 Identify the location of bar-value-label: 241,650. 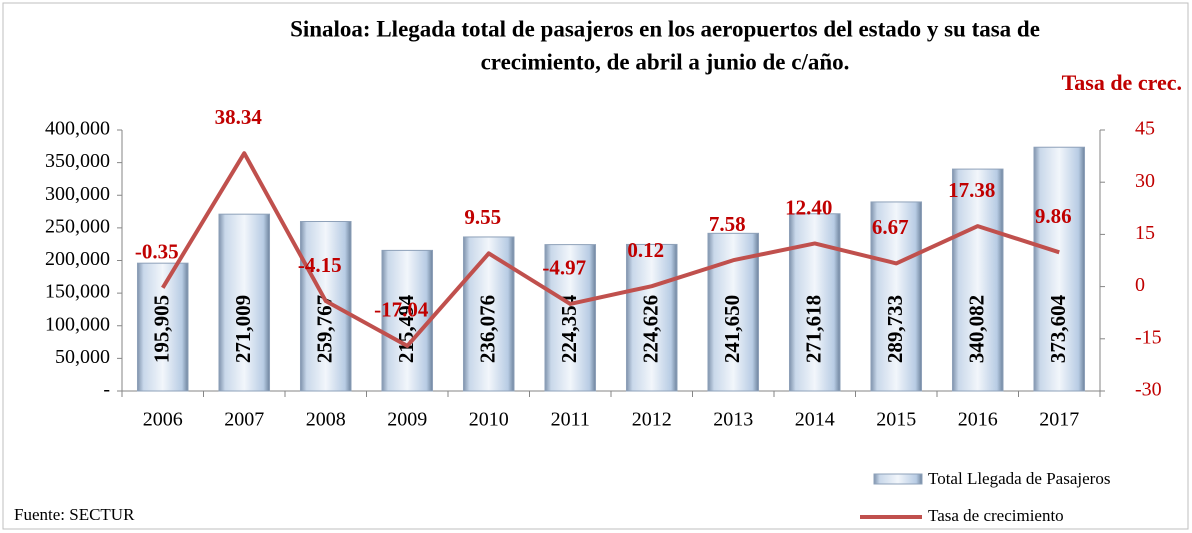
(732, 329).